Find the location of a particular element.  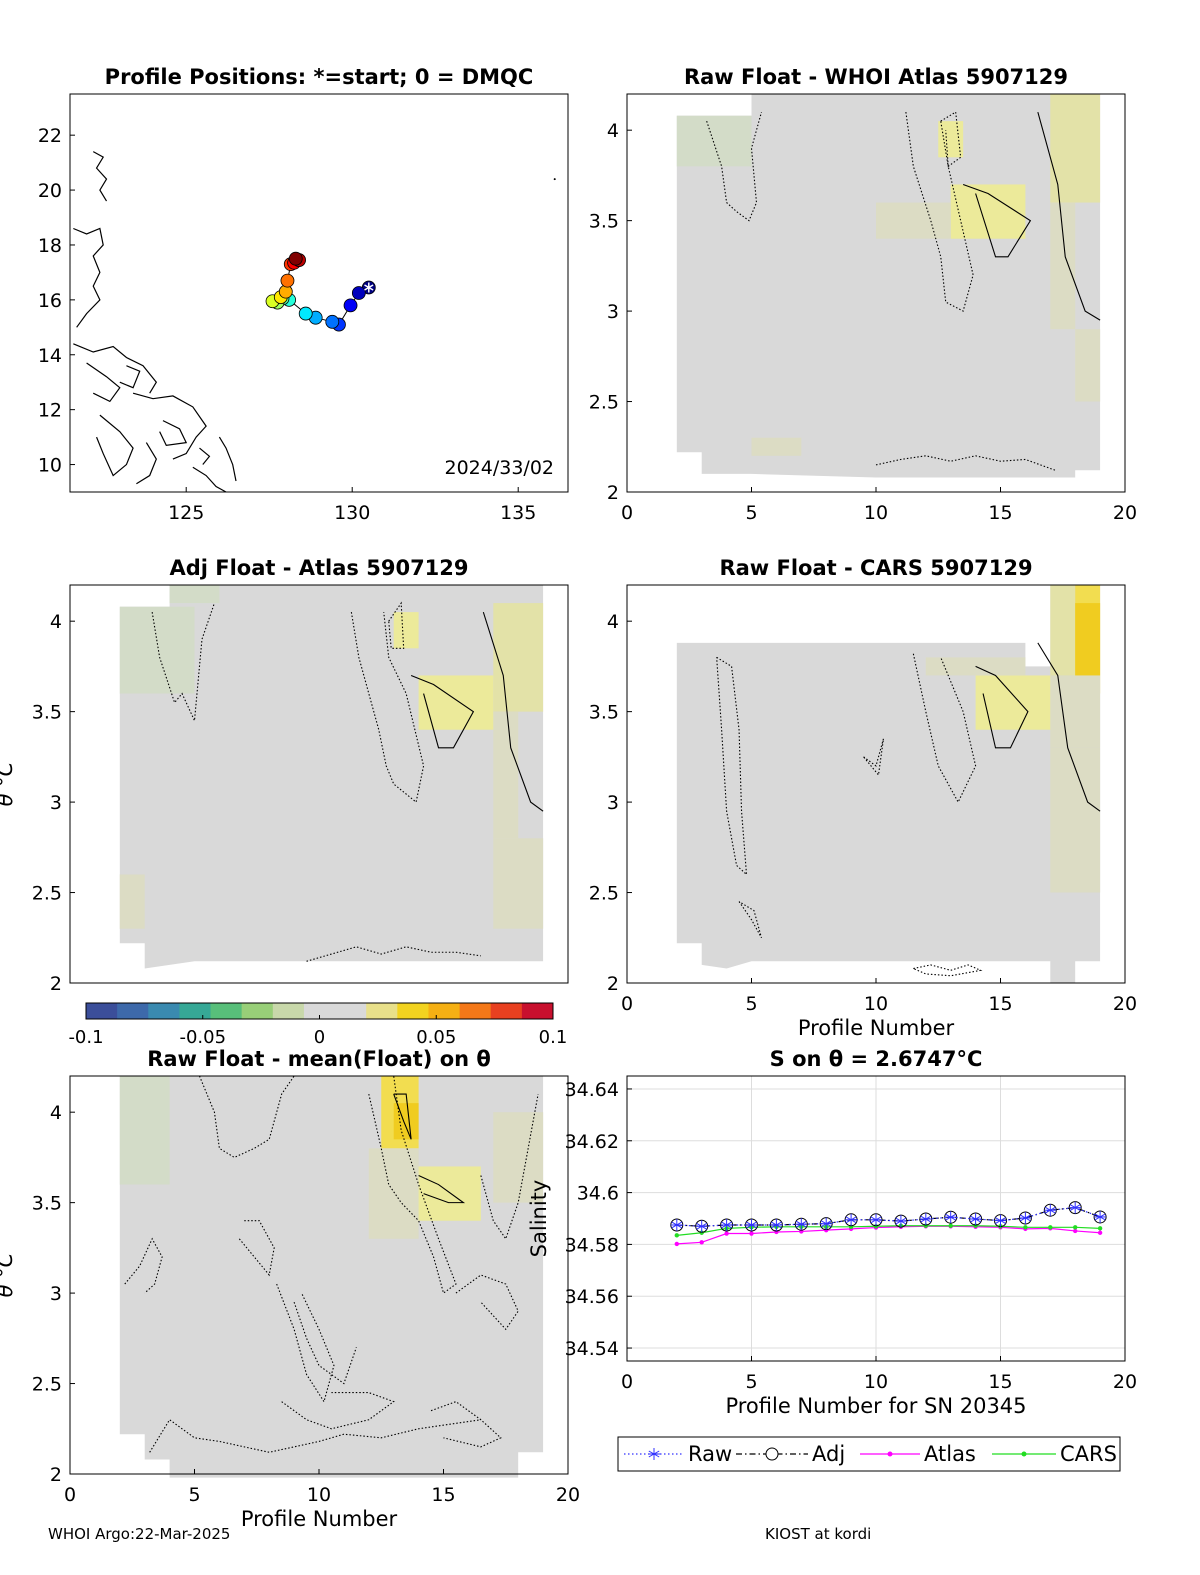

map-xtick-label: 135 is located at coordinates (518, 513).